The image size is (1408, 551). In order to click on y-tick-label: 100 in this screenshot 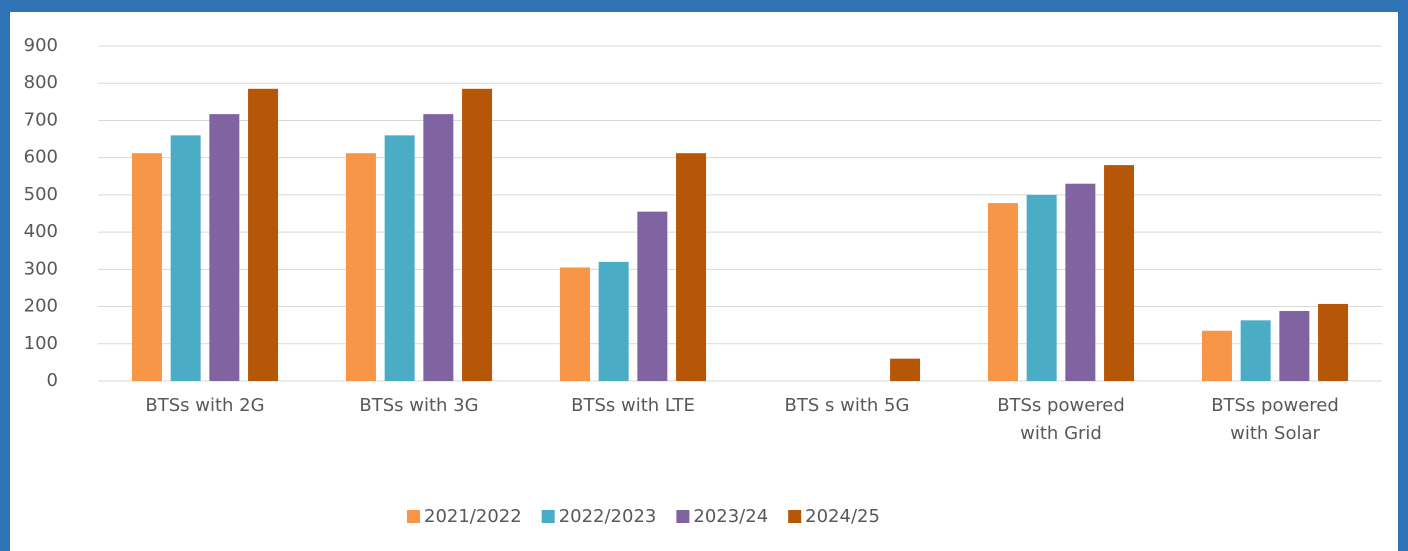, I will do `click(41, 343)`.